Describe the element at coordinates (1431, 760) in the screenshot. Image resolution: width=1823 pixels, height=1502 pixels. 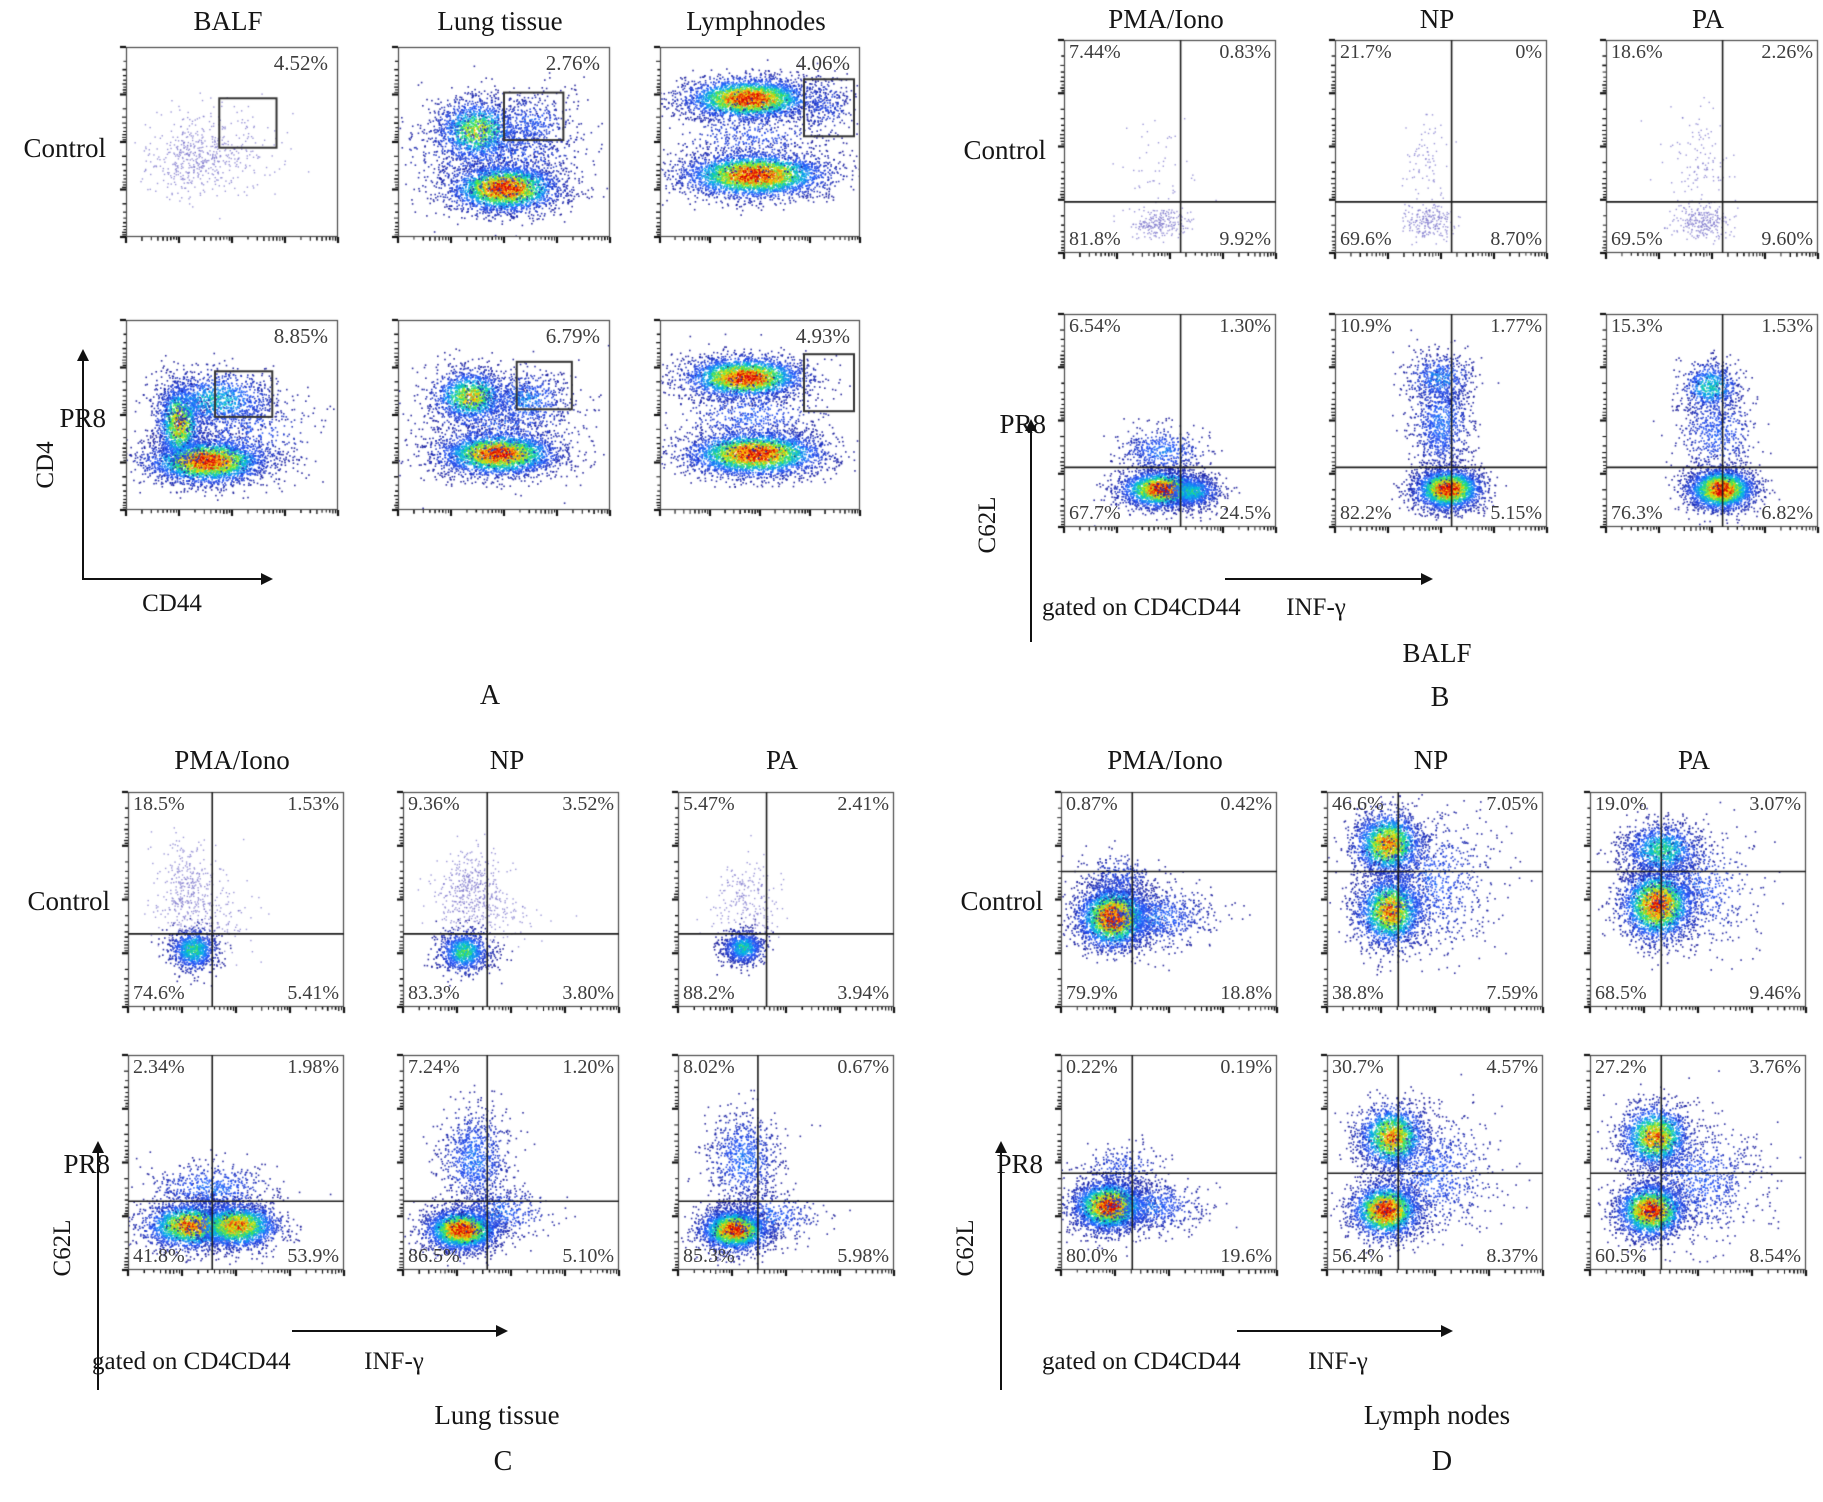
I see `column-header-np: NP` at that location.